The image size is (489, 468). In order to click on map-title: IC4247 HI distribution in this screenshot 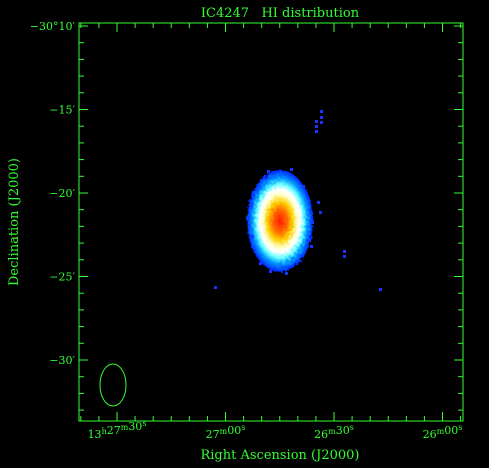, I will do `click(280, 13)`.